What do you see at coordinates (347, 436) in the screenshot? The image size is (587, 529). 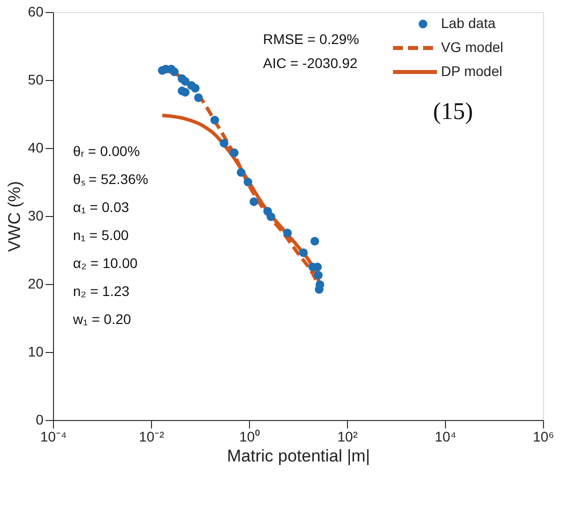 I see `x-tick-label: 10²` at bounding box center [347, 436].